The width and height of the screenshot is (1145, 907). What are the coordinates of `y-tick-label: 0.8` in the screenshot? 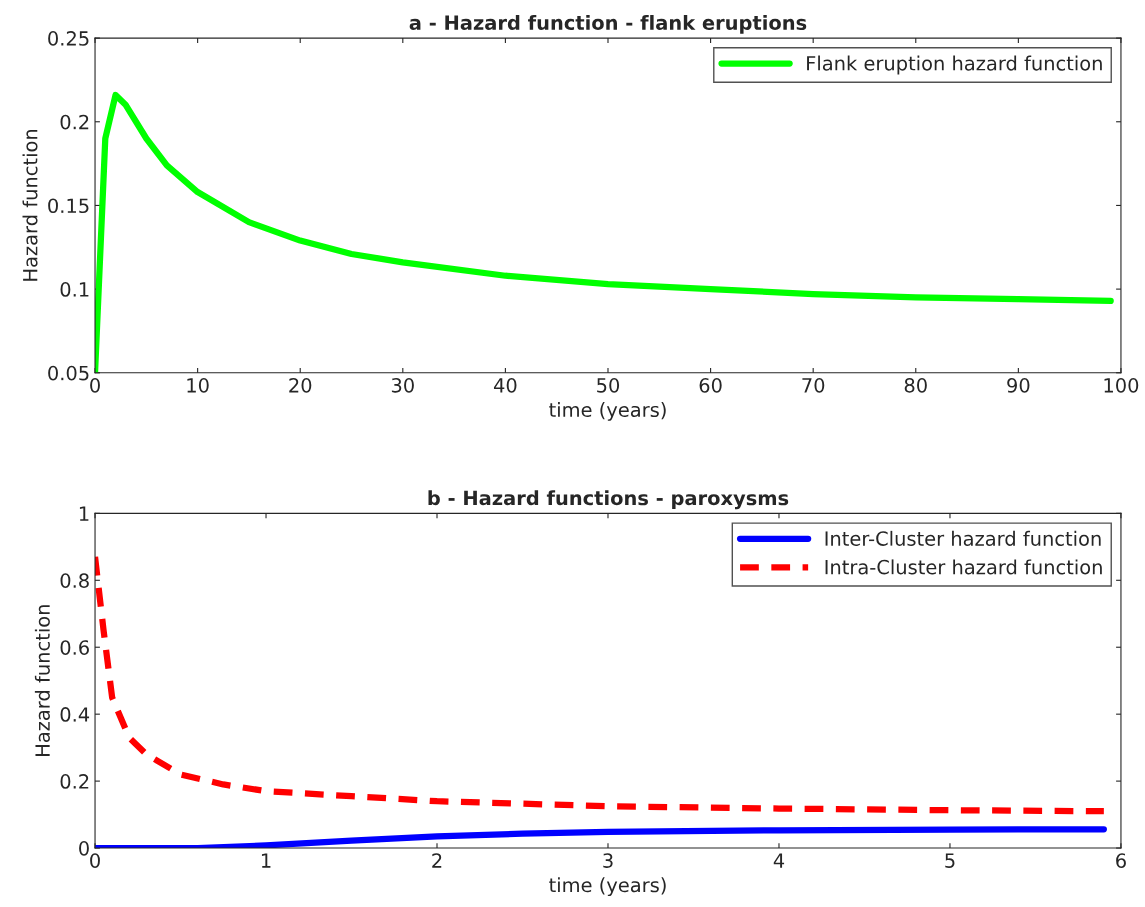 It's located at (74, 580).